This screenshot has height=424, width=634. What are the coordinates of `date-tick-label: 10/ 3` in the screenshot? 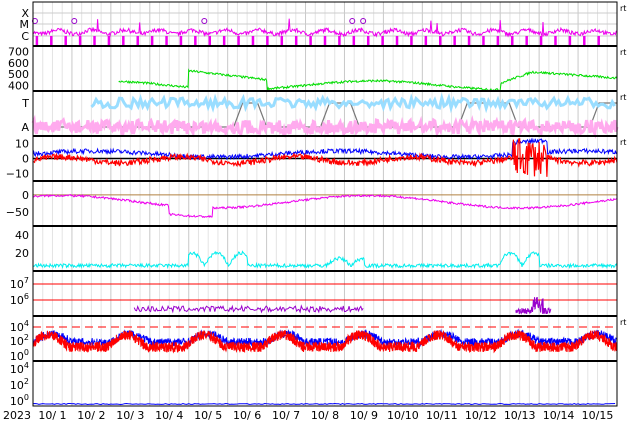 It's located at (130, 415).